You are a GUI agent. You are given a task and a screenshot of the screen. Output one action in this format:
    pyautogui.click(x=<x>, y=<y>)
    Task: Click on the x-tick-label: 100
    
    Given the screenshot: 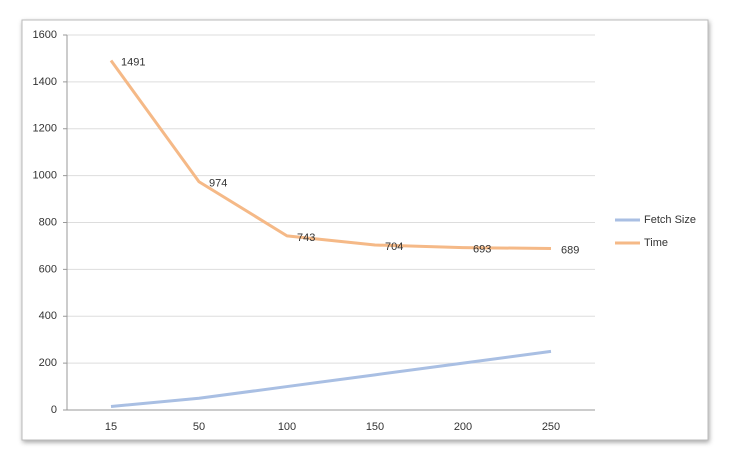 What is the action you would take?
    pyautogui.click(x=287, y=427)
    